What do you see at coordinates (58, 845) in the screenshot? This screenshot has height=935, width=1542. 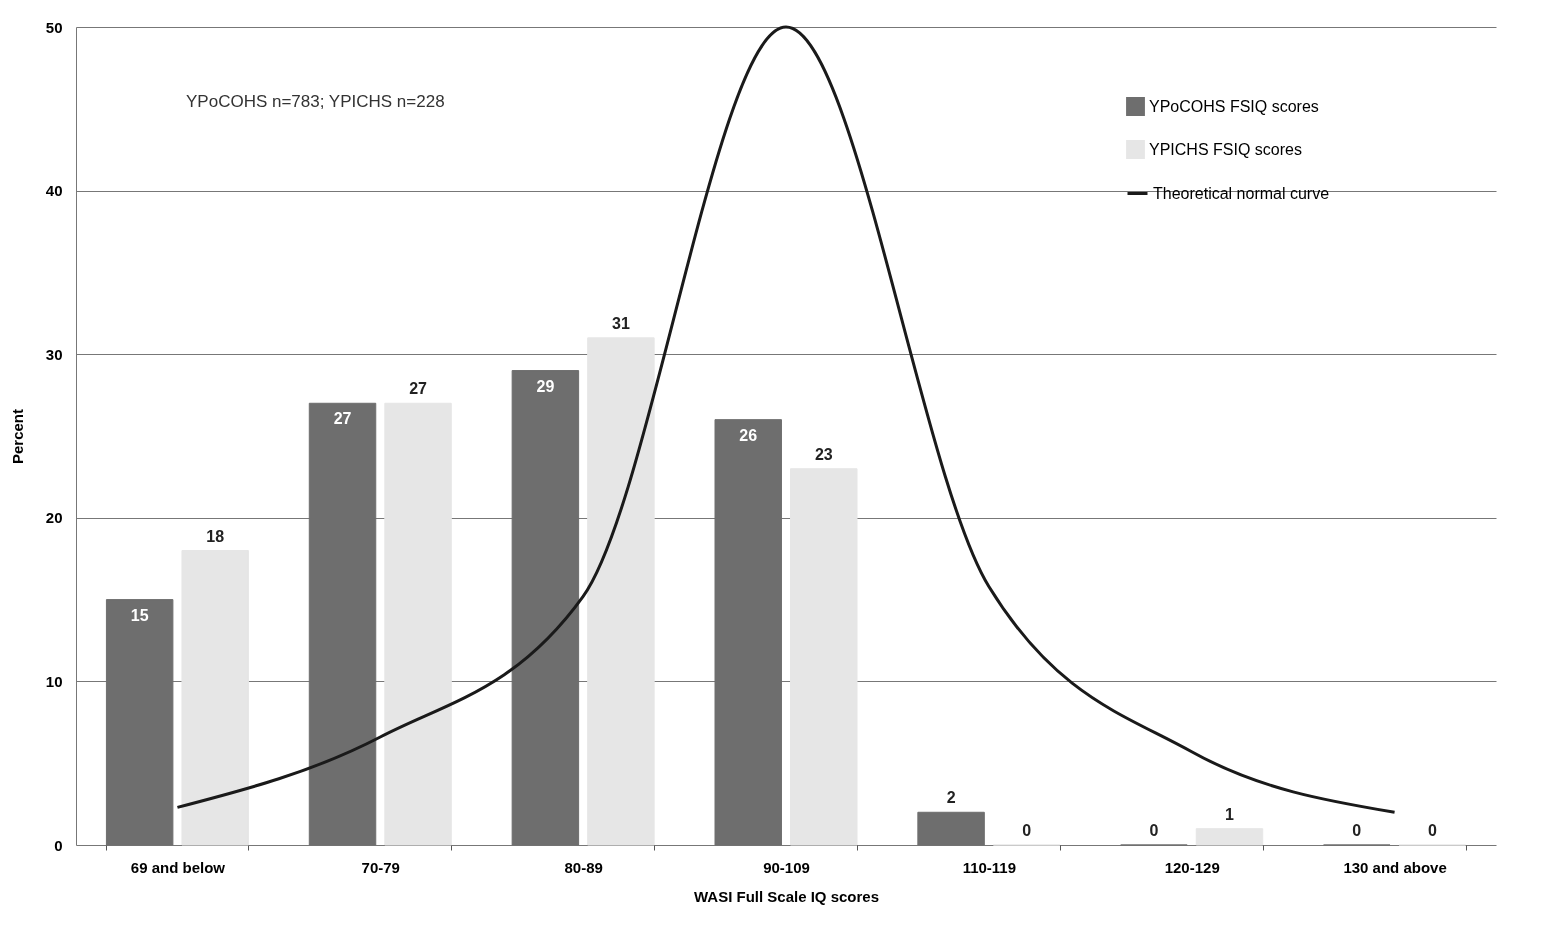 I see `y-tick-label: 0` at bounding box center [58, 845].